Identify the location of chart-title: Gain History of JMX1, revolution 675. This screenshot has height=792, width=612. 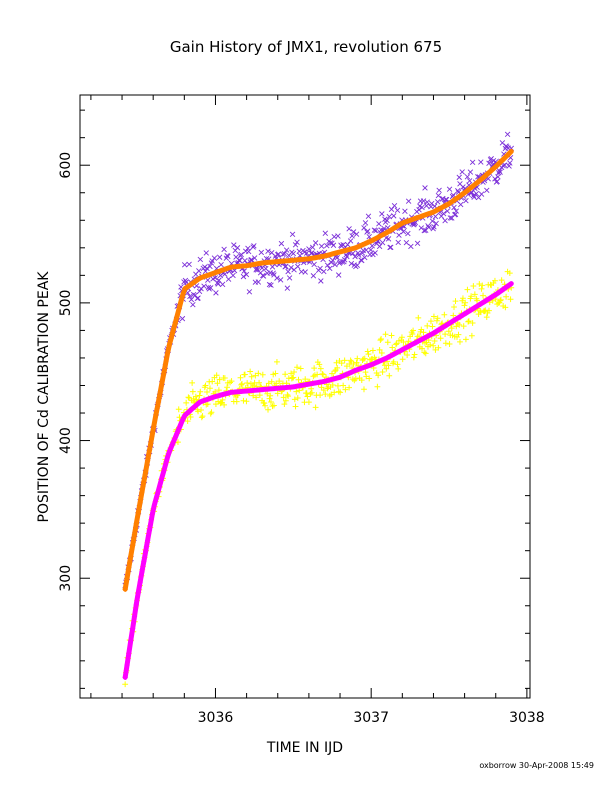
(306, 47).